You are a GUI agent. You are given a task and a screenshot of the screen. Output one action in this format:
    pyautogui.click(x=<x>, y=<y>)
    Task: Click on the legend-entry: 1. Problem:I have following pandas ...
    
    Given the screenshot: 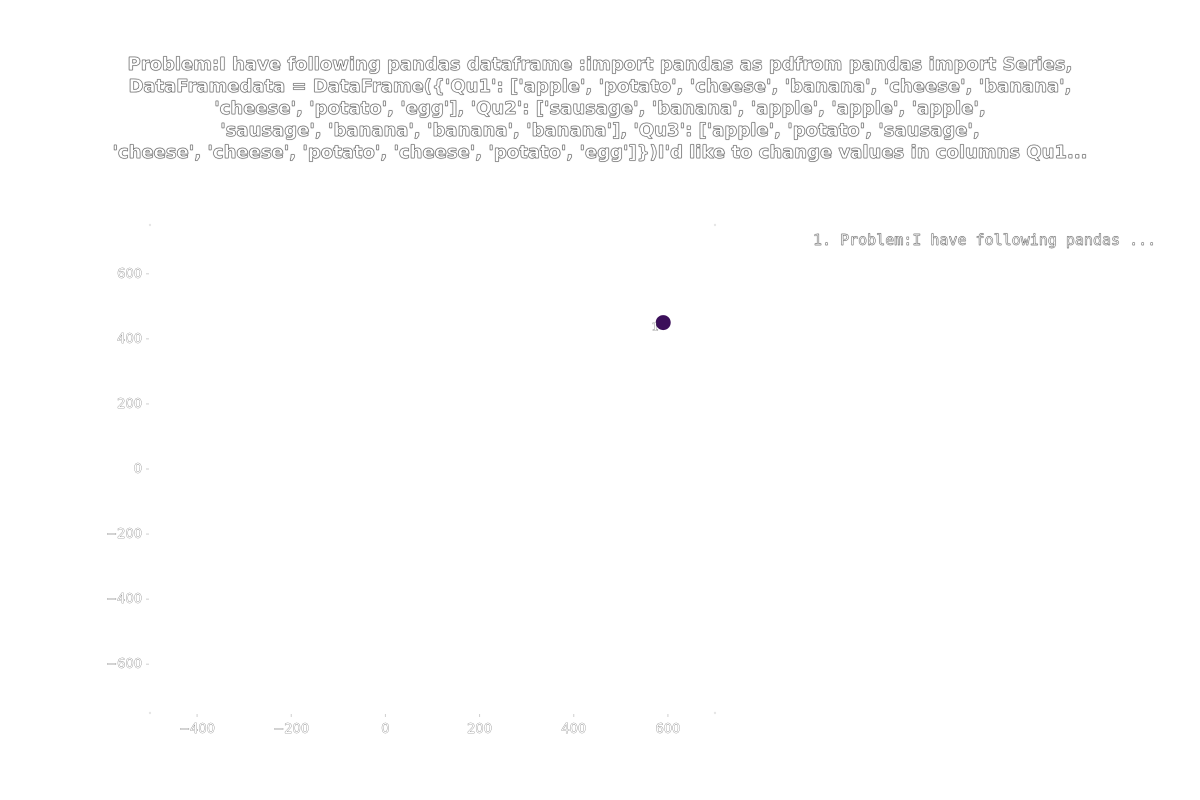 What is the action you would take?
    pyautogui.click(x=985, y=240)
    